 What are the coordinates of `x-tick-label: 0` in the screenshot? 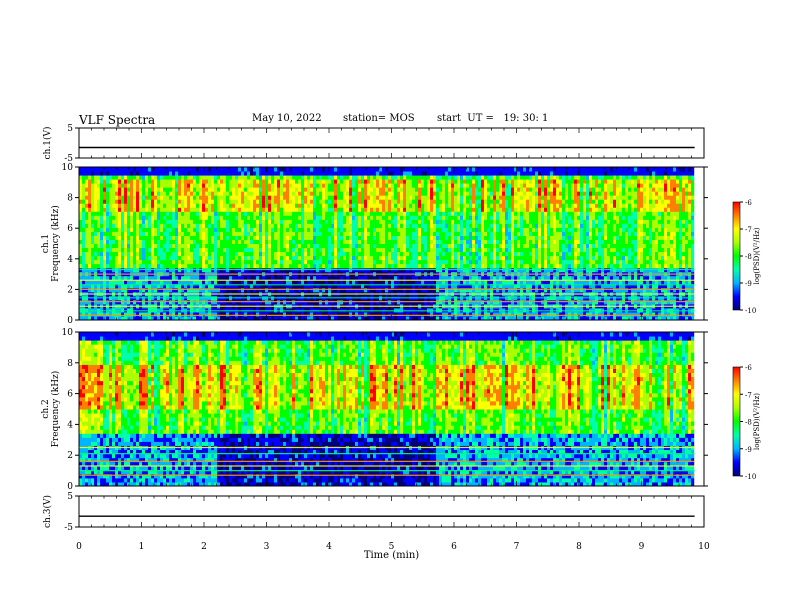 It's located at (79, 547).